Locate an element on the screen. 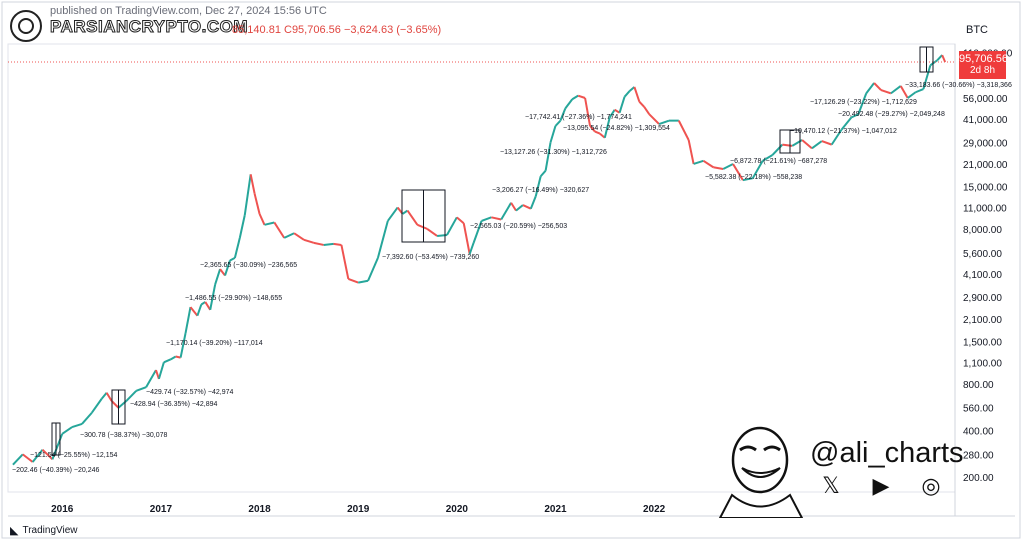 This screenshot has height=543, width=1024. social-links: 𝕏 ▶ ◎ is located at coordinates (881, 486).